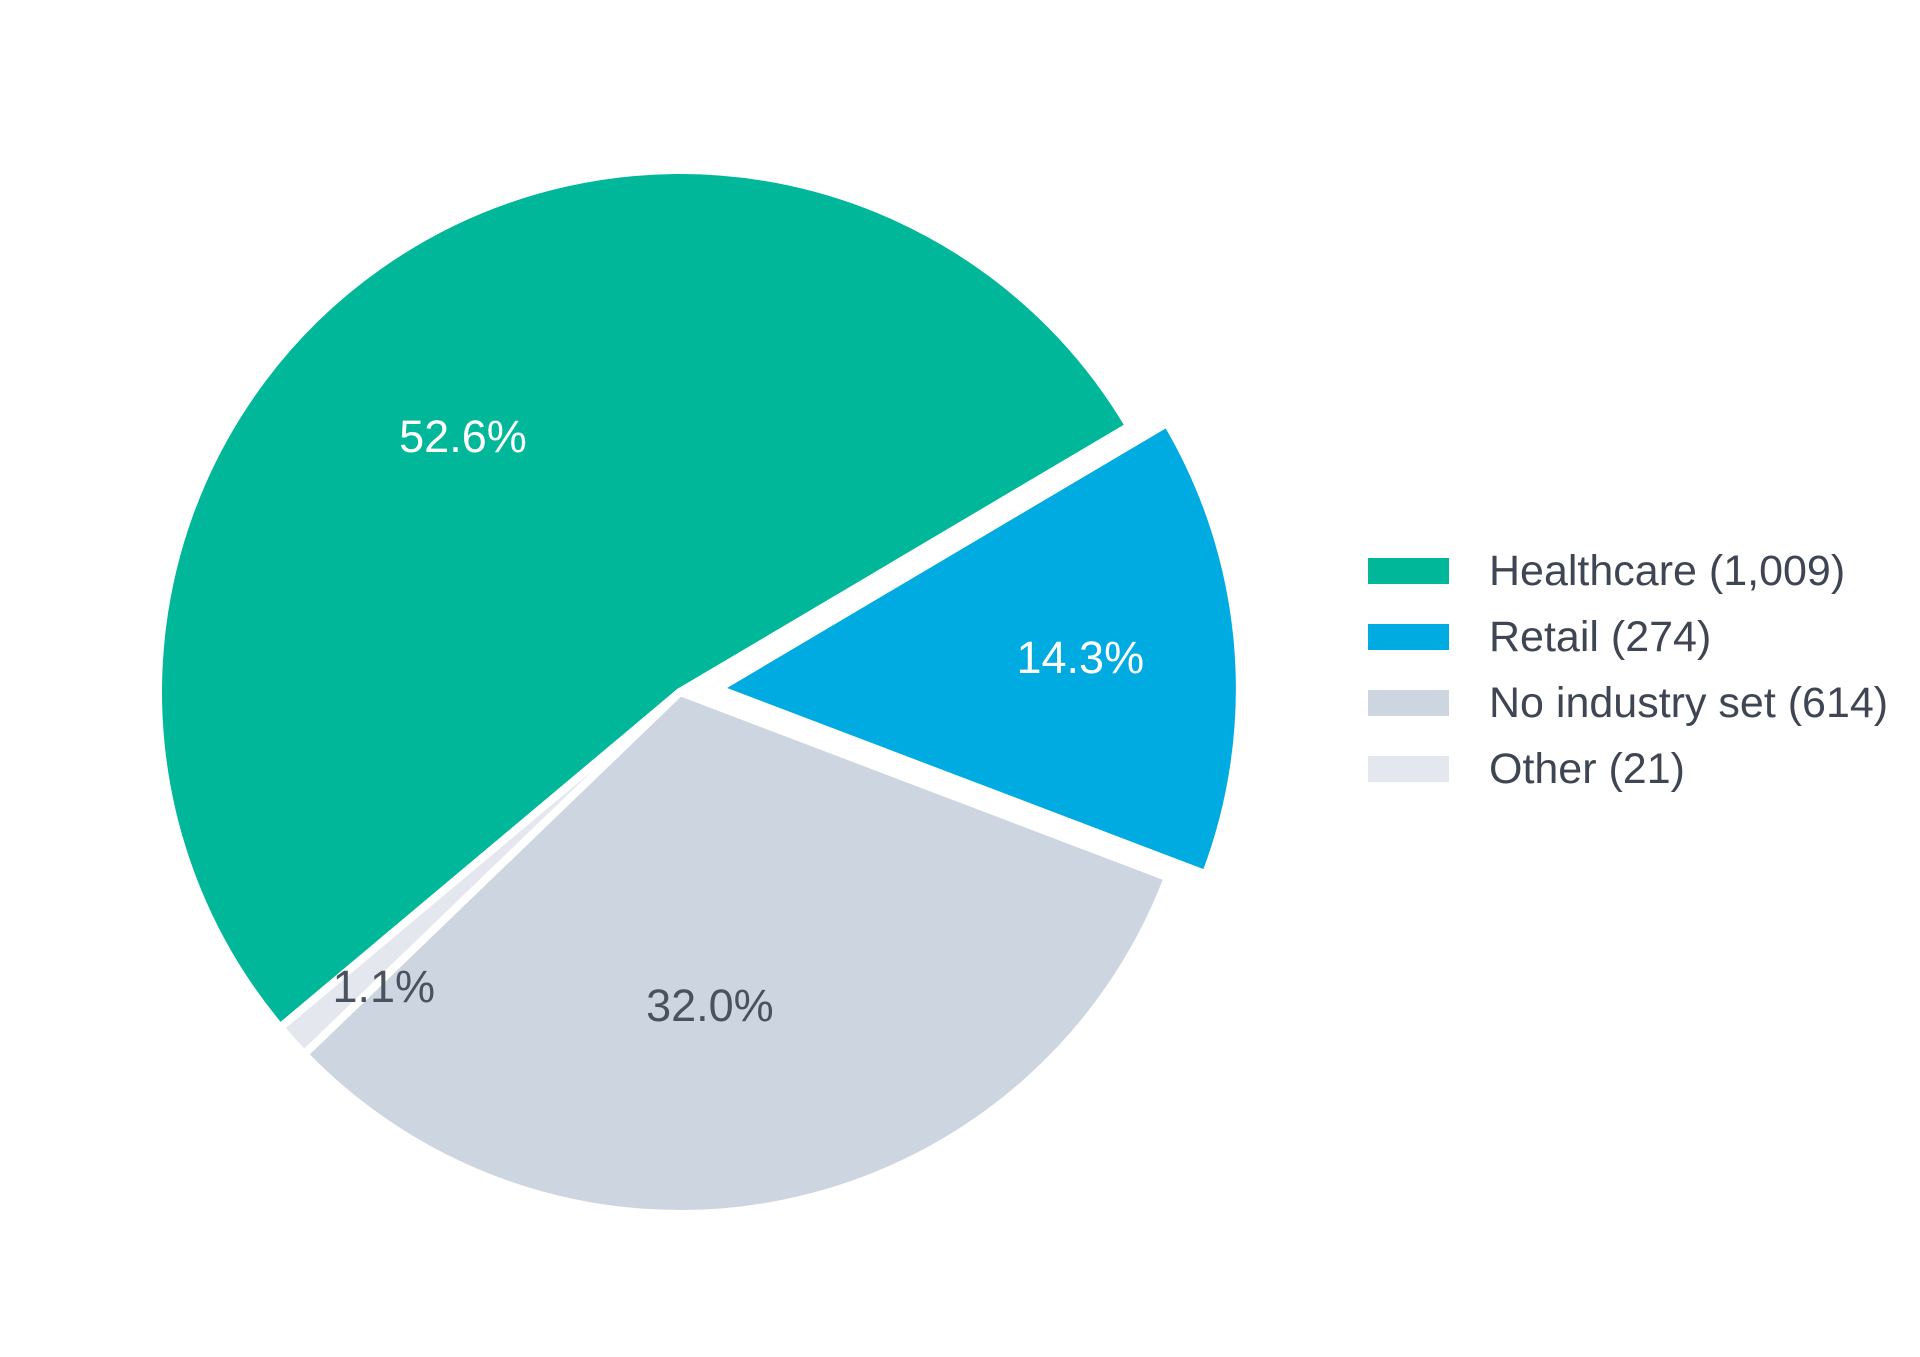 The height and width of the screenshot is (1357, 1920). I want to click on legend-item-retail: Retail (274), so click(1628, 636).